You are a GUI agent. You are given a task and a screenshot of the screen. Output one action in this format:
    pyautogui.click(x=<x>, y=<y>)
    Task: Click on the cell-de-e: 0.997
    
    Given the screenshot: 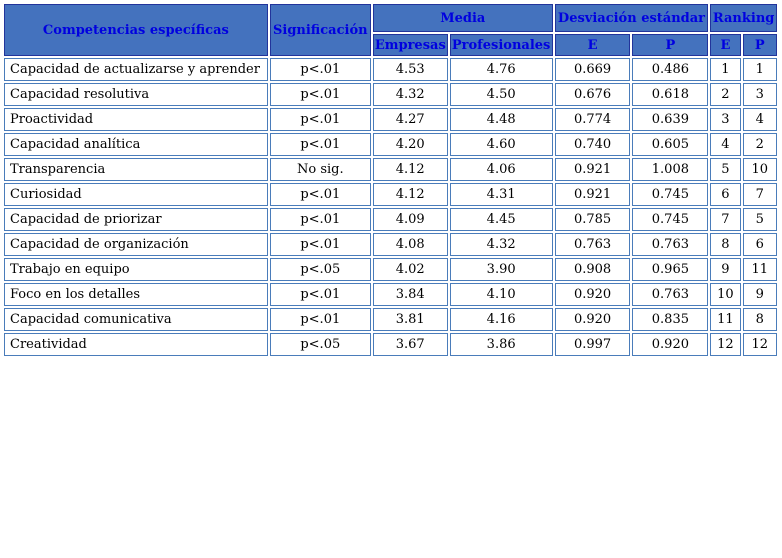 What is the action you would take?
    pyautogui.click(x=592, y=344)
    